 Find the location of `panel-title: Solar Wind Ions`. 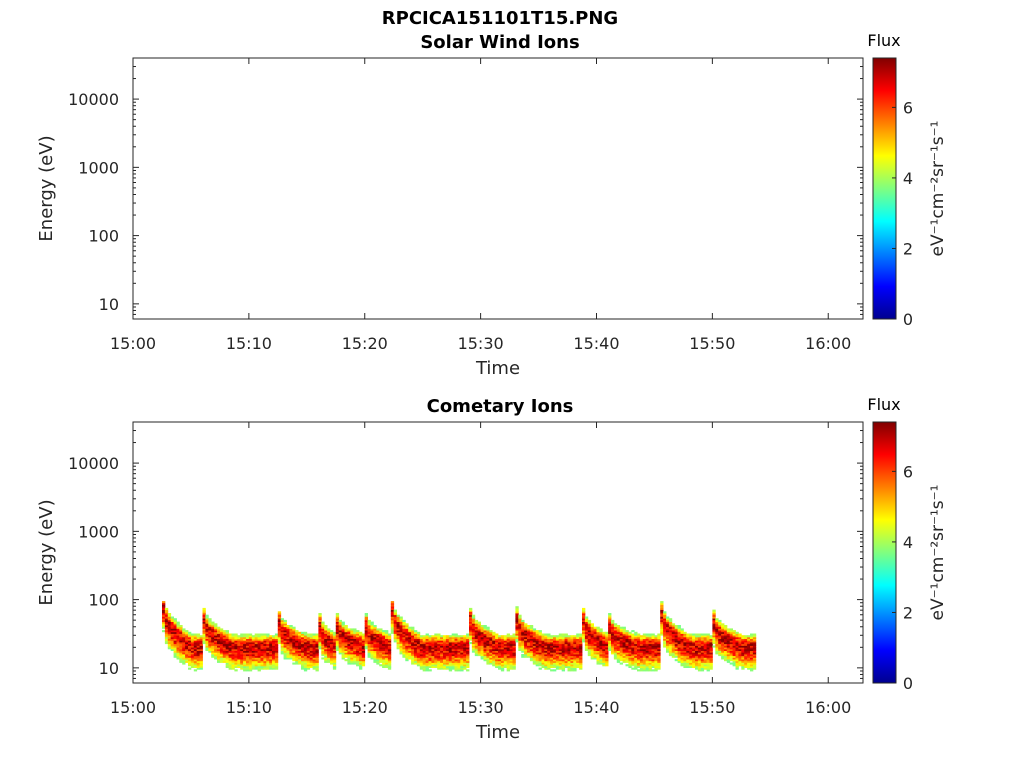

panel-title: Solar Wind Ions is located at coordinates (499, 42).